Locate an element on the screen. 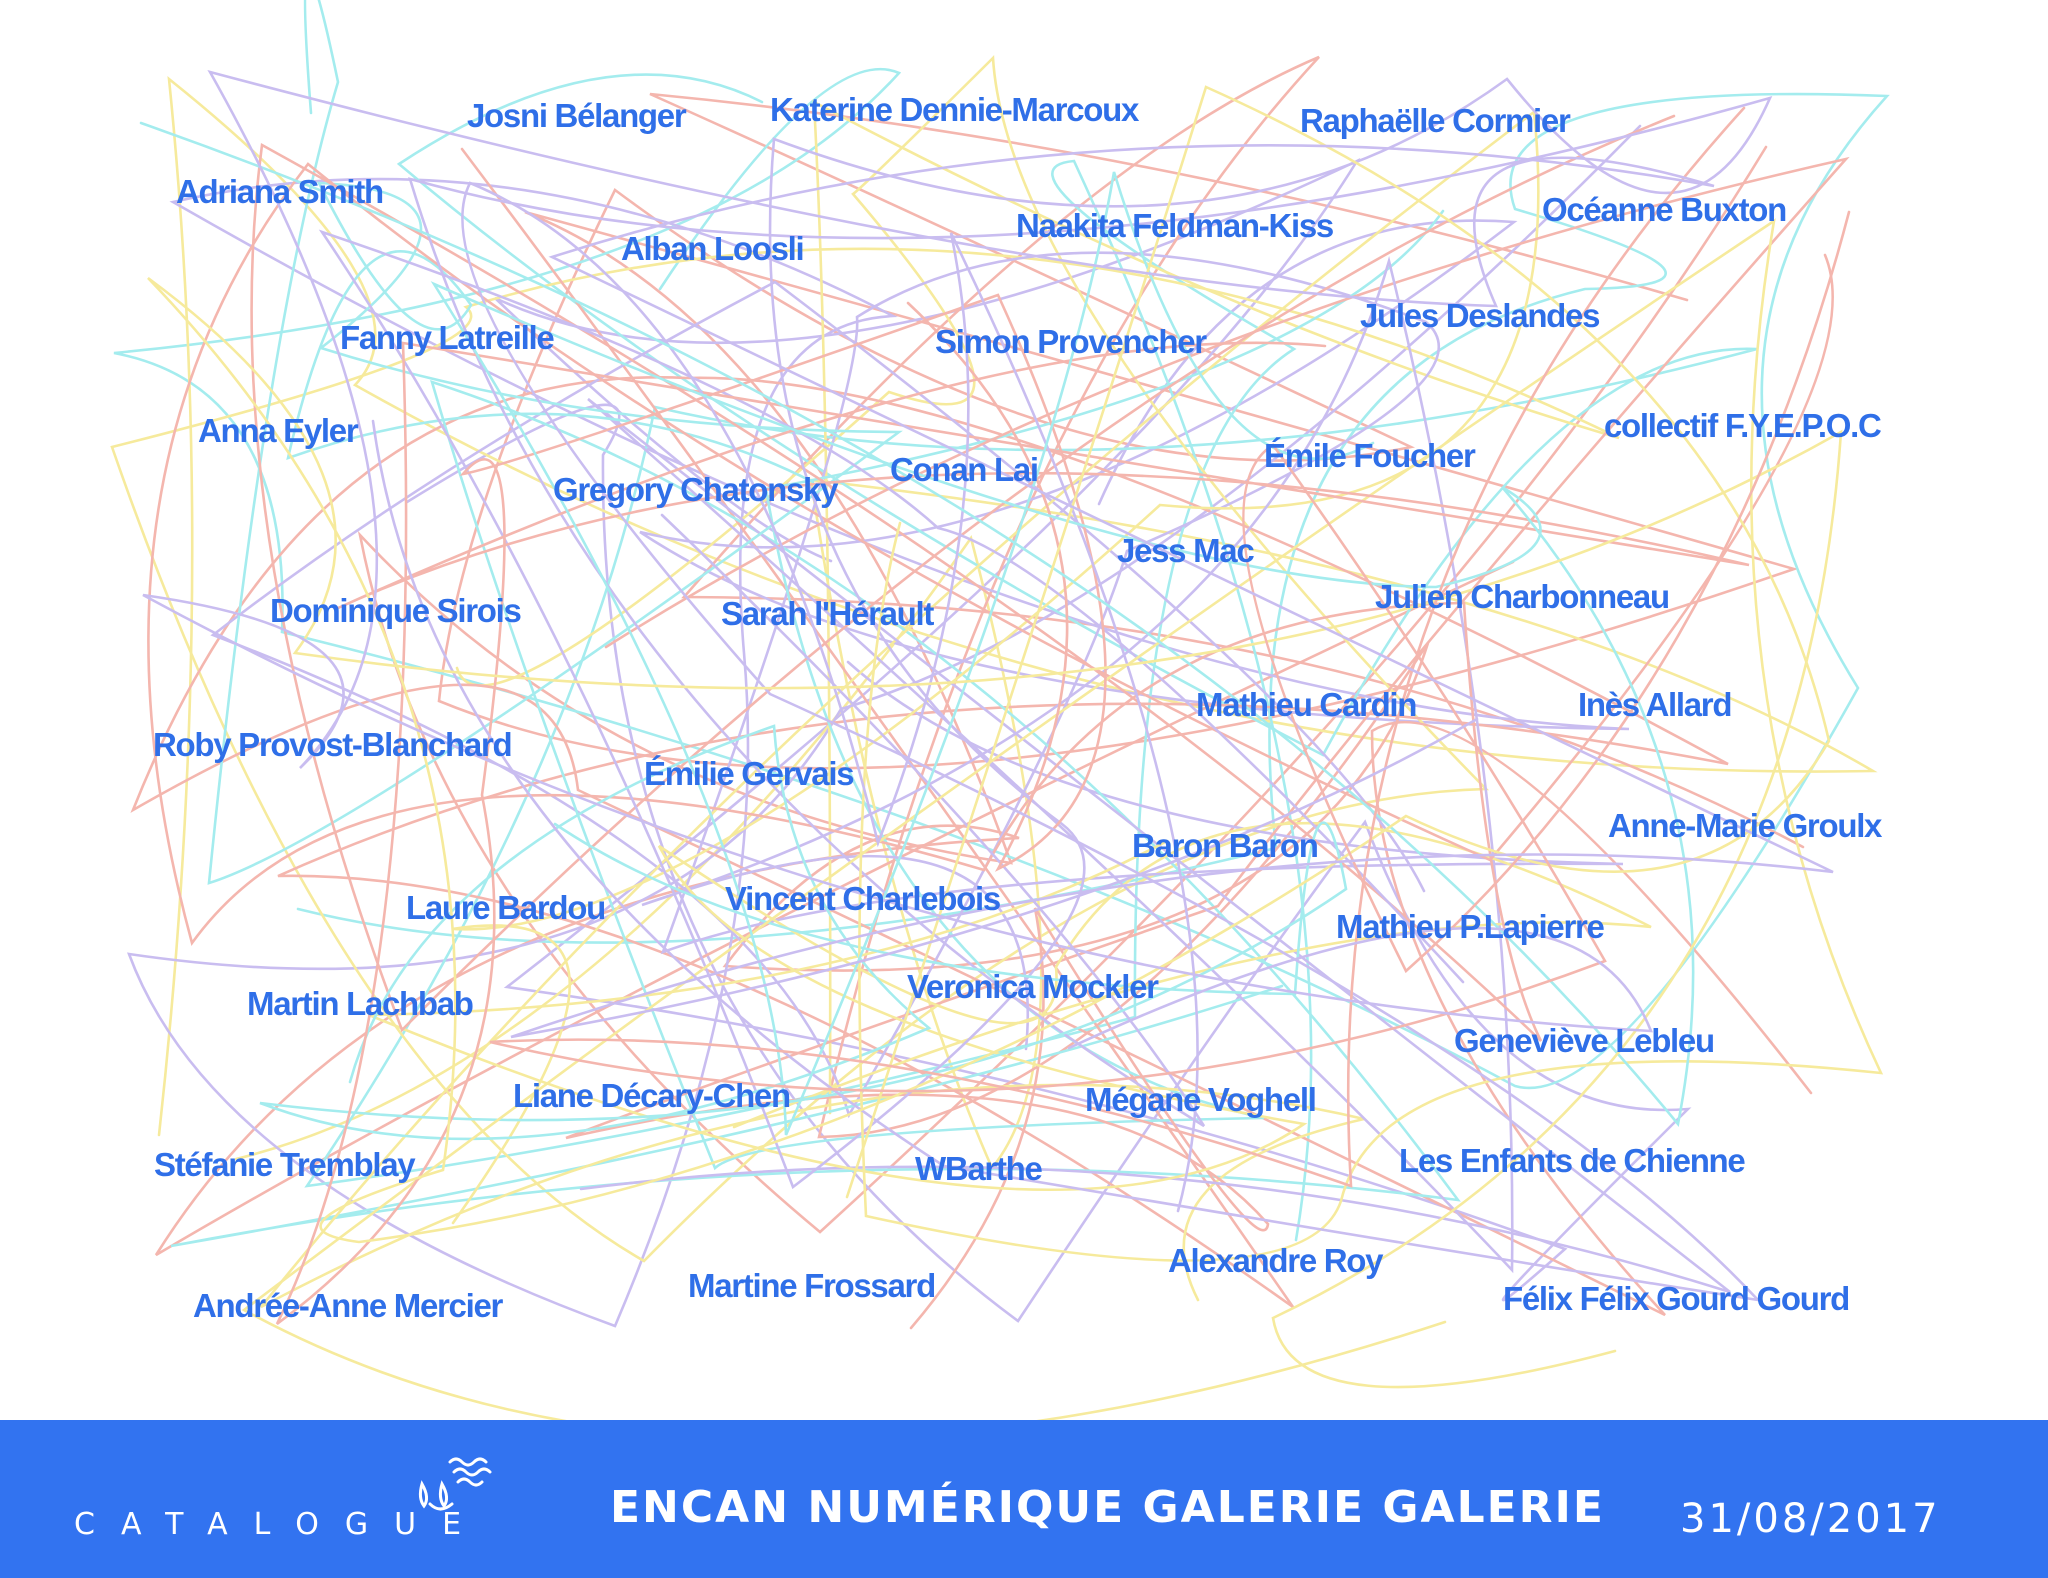  catalogue-logo-icon is located at coordinates (455, 1484).